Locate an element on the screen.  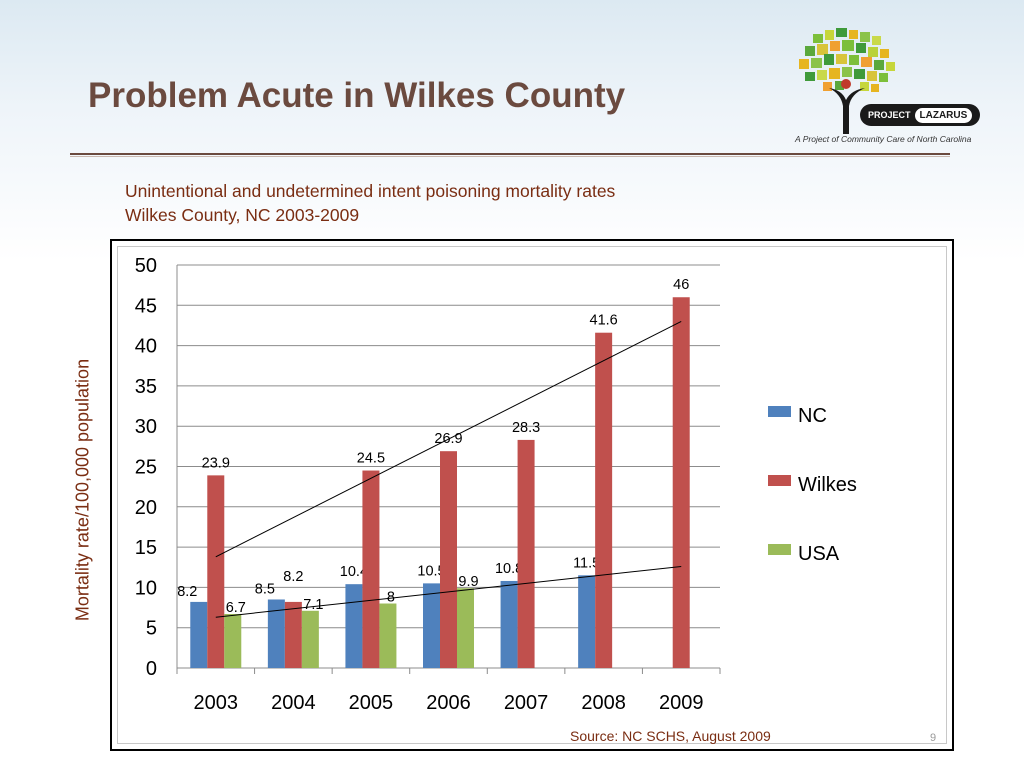
tree-logo-icon is located at coordinates (847, 81).